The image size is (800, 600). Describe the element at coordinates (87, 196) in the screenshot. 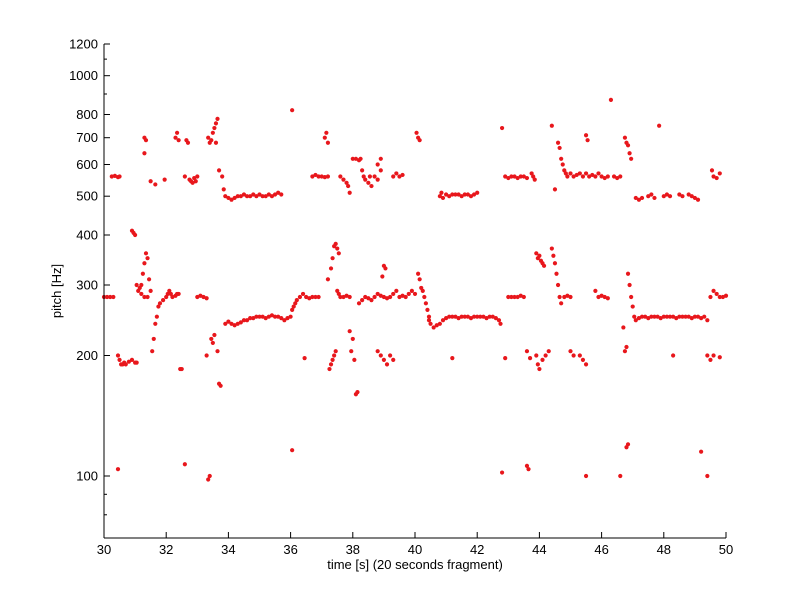

I see `y-tick-label: 500` at that location.